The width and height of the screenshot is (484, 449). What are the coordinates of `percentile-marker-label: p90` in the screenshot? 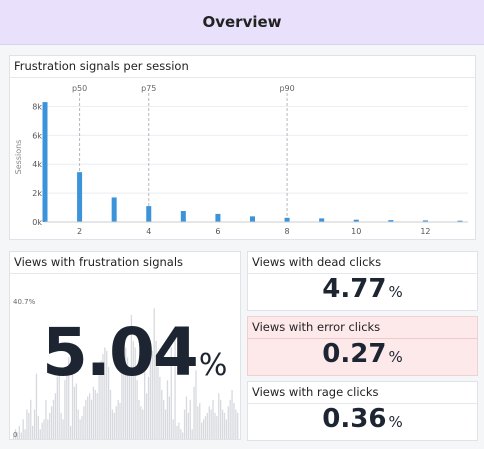 It's located at (286, 88).